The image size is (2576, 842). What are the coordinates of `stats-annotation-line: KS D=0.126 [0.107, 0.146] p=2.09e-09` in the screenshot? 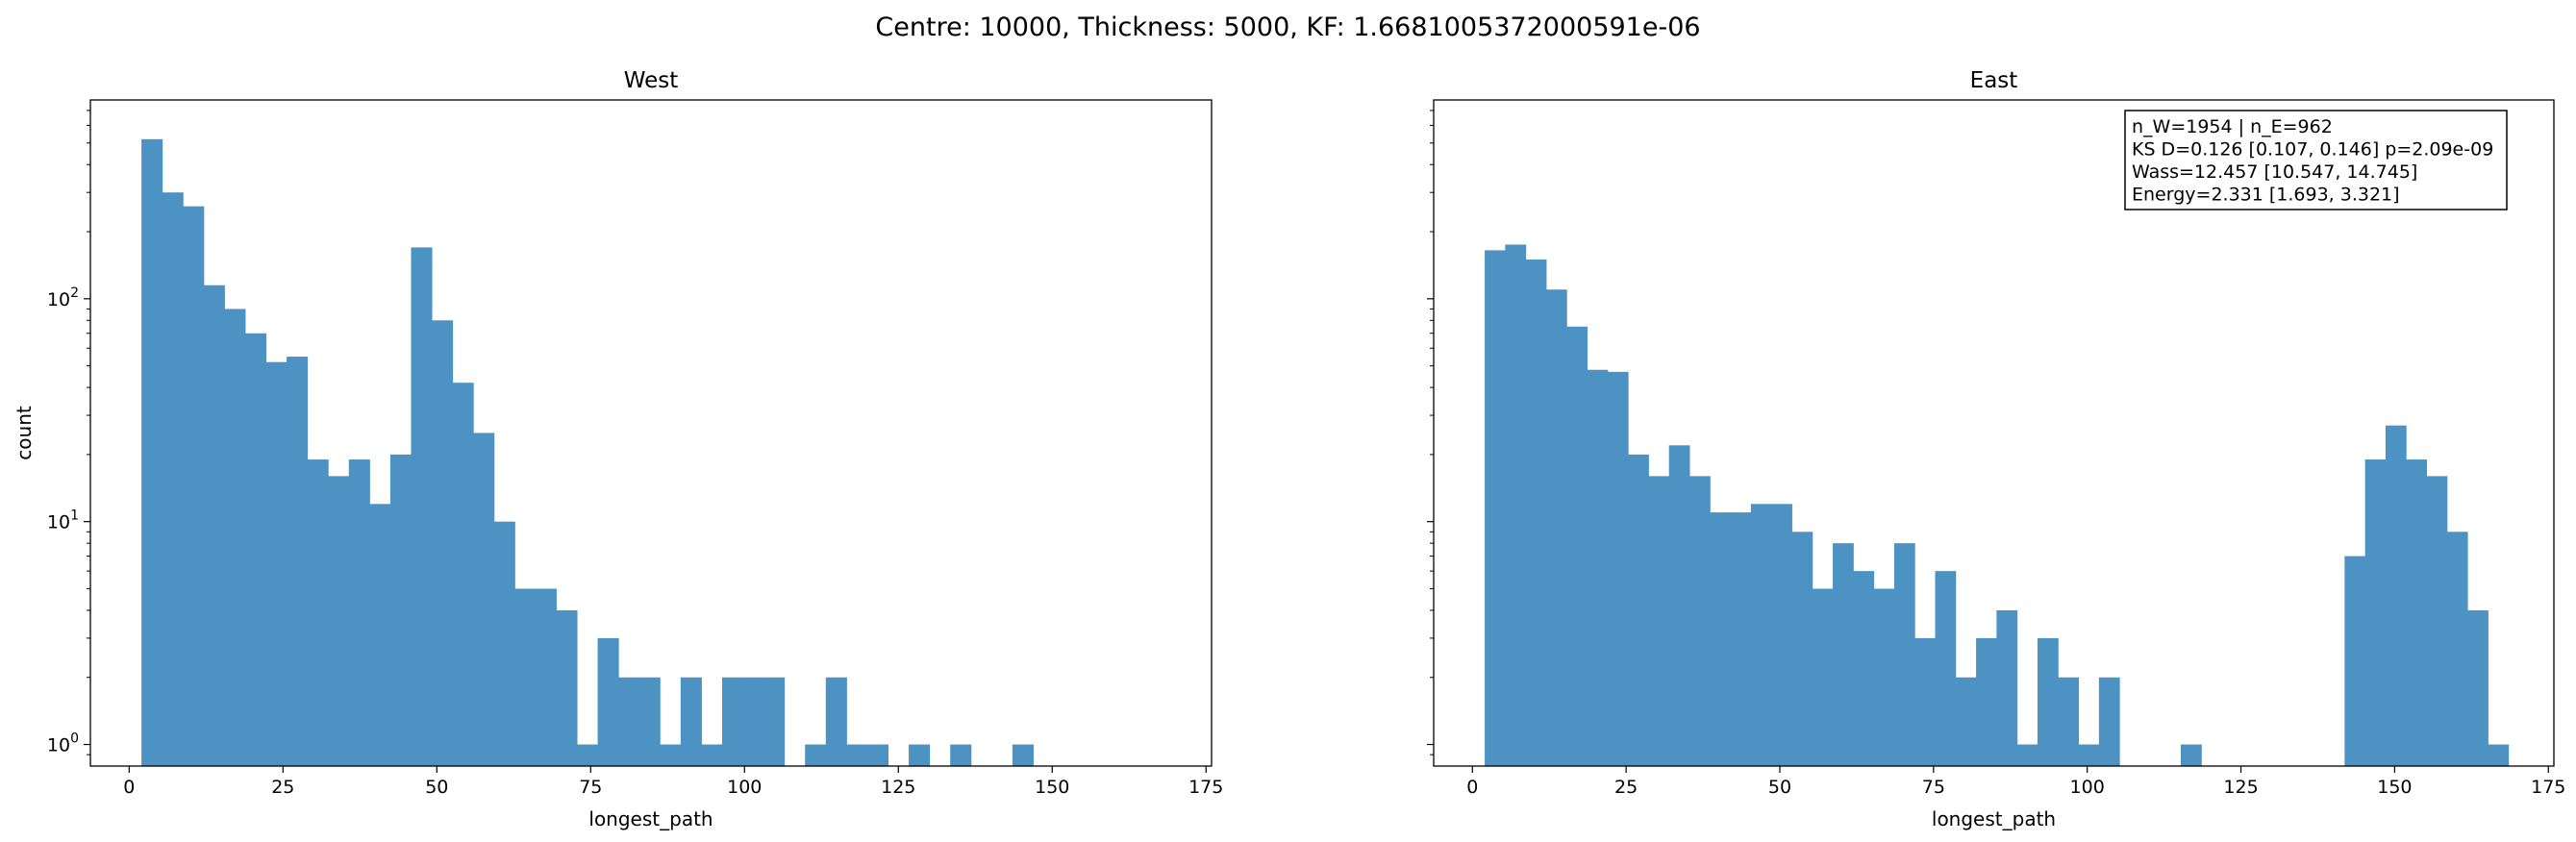 It's located at (2312, 150).